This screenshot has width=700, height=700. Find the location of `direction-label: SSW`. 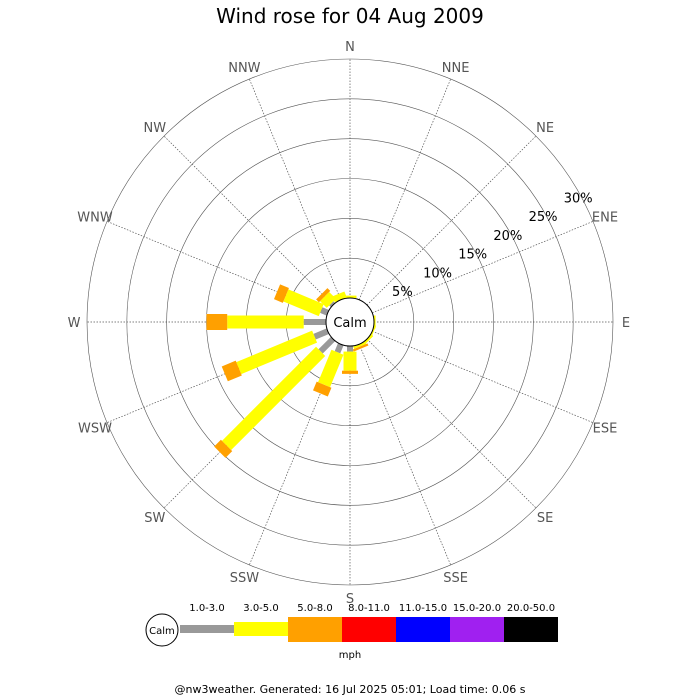

direction-label: SSW is located at coordinates (245, 578).